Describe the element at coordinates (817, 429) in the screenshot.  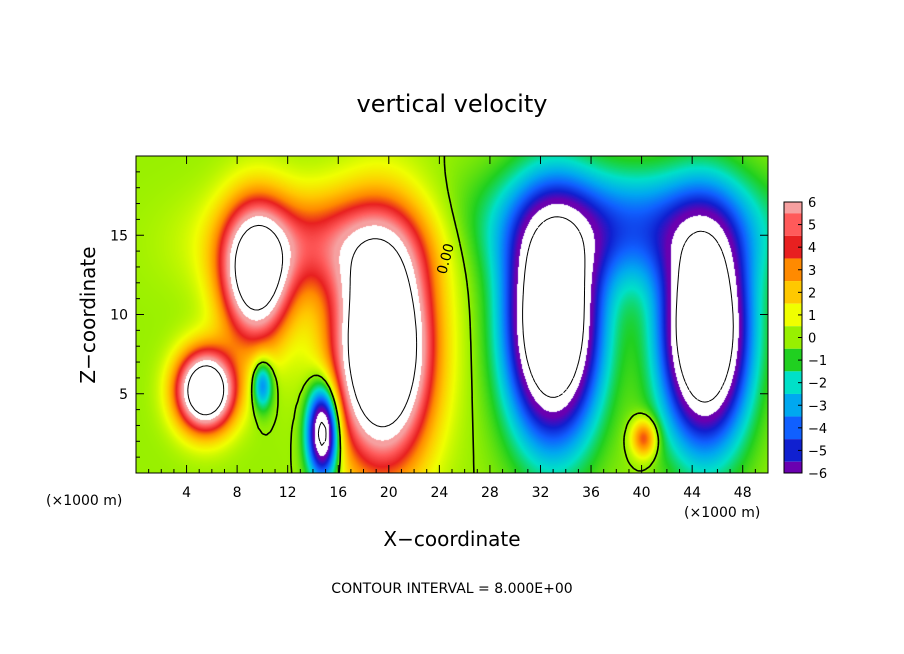
I see `colorbar-label: −4` at that location.